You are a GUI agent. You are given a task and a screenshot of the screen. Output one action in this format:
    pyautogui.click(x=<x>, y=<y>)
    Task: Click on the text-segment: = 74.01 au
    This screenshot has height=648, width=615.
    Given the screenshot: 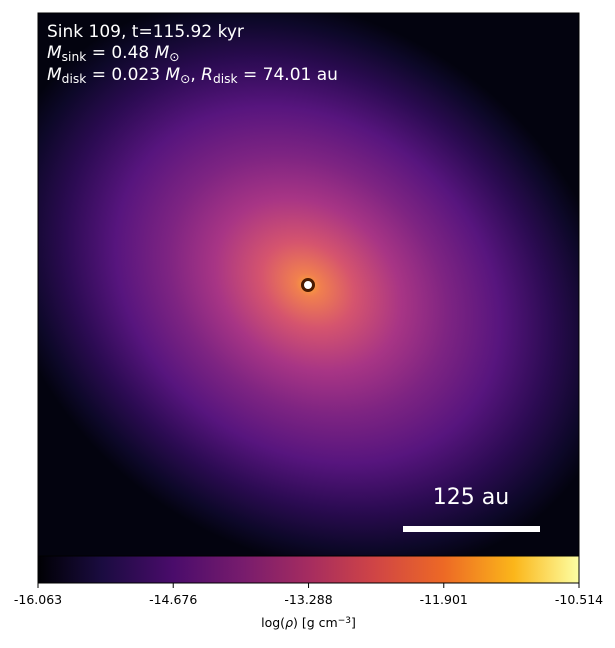 What is the action you would take?
    pyautogui.click(x=288, y=75)
    